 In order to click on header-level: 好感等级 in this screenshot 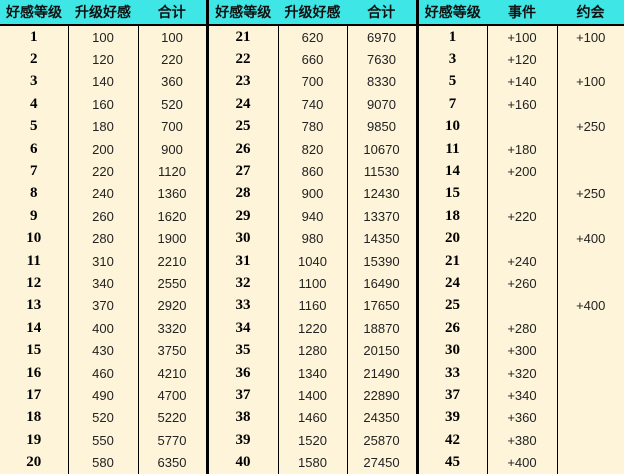, I will do `click(451, 13)`.